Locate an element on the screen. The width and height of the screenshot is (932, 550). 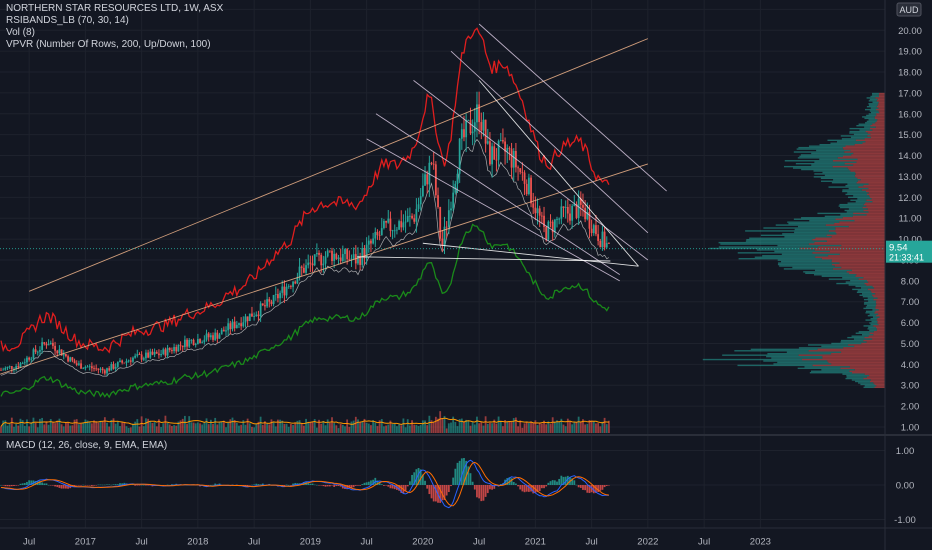
countdown-label: 21:33:41 is located at coordinates (906, 258).